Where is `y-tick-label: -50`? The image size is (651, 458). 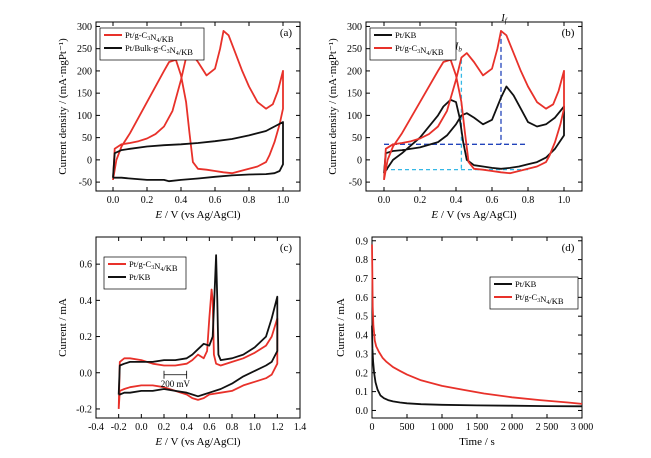
y-tick-label: -50 is located at coordinates (355, 183).